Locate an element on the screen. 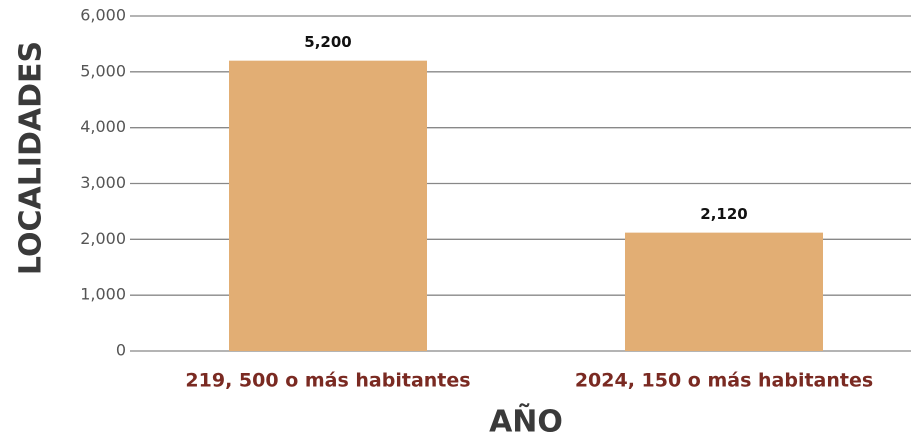 This screenshot has height=440, width=911. y-tick-label: 6,000 is located at coordinates (103, 15).